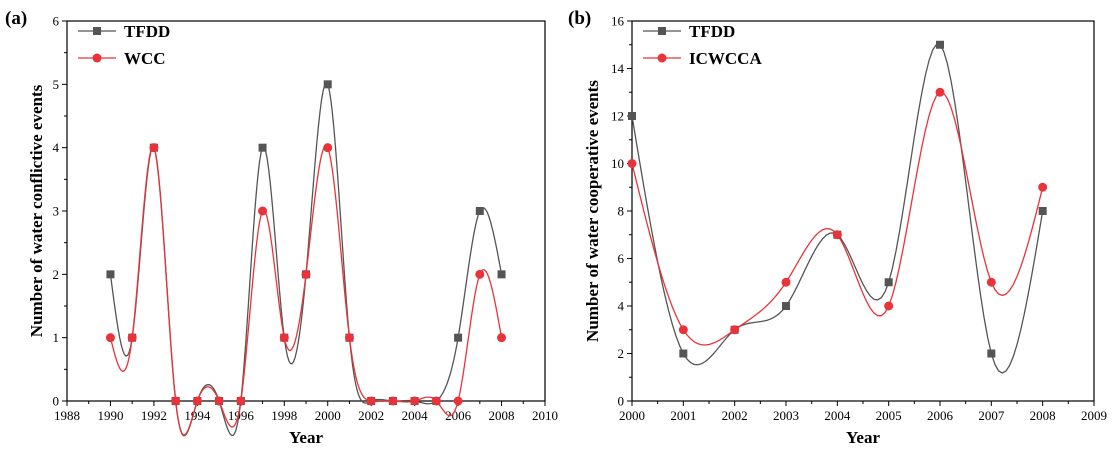  Describe the element at coordinates (284, 415) in the screenshot. I see `x-tick-label: 1998` at that location.